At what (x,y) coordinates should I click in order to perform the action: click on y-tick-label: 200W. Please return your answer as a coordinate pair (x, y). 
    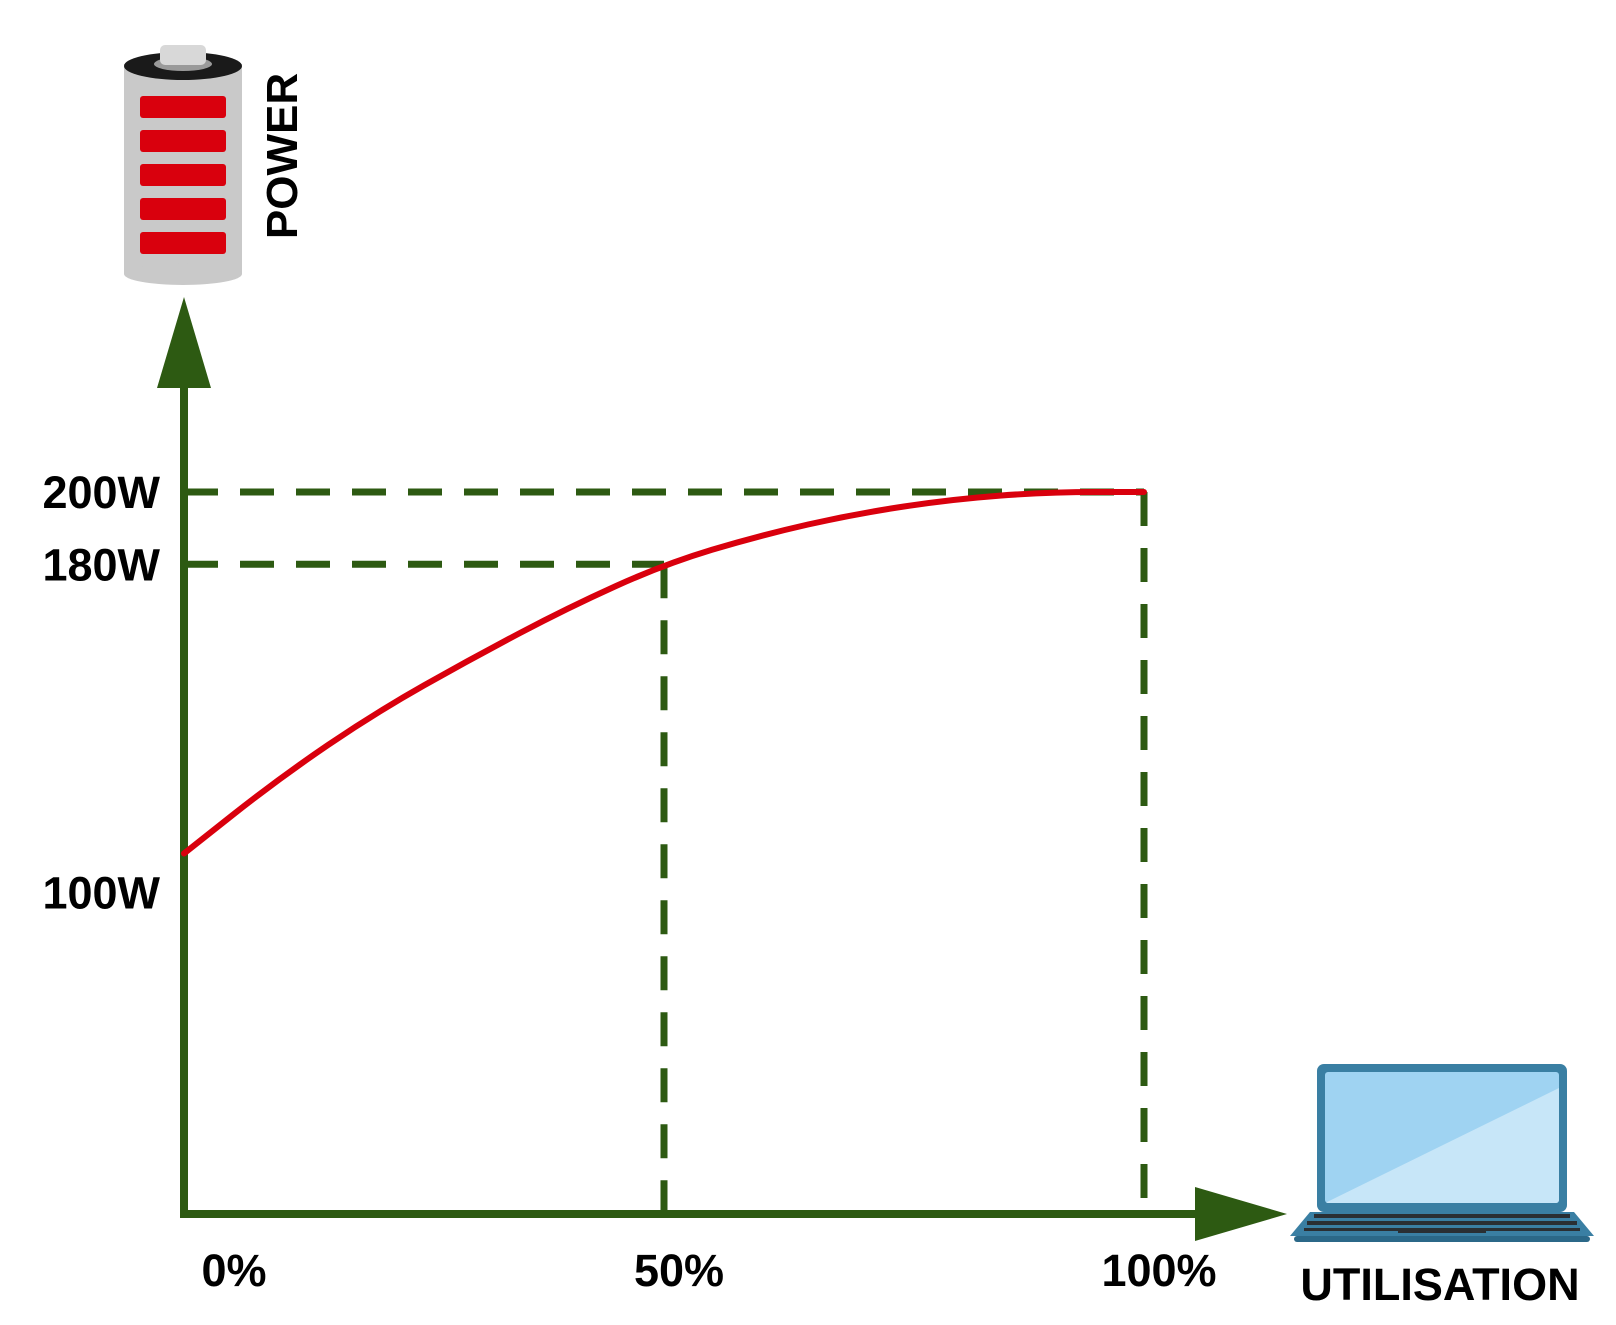
    Looking at the image, I should click on (101, 492).